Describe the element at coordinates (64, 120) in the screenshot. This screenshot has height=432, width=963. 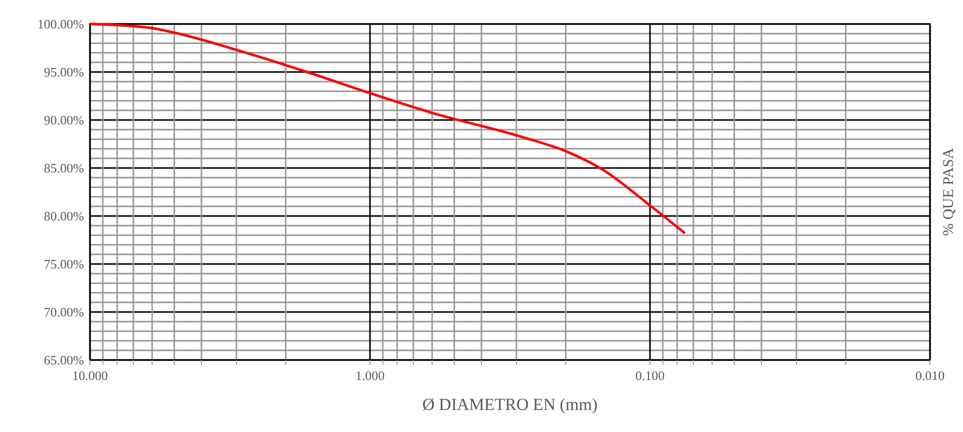
I see `y-tick-label: 90.00%` at that location.